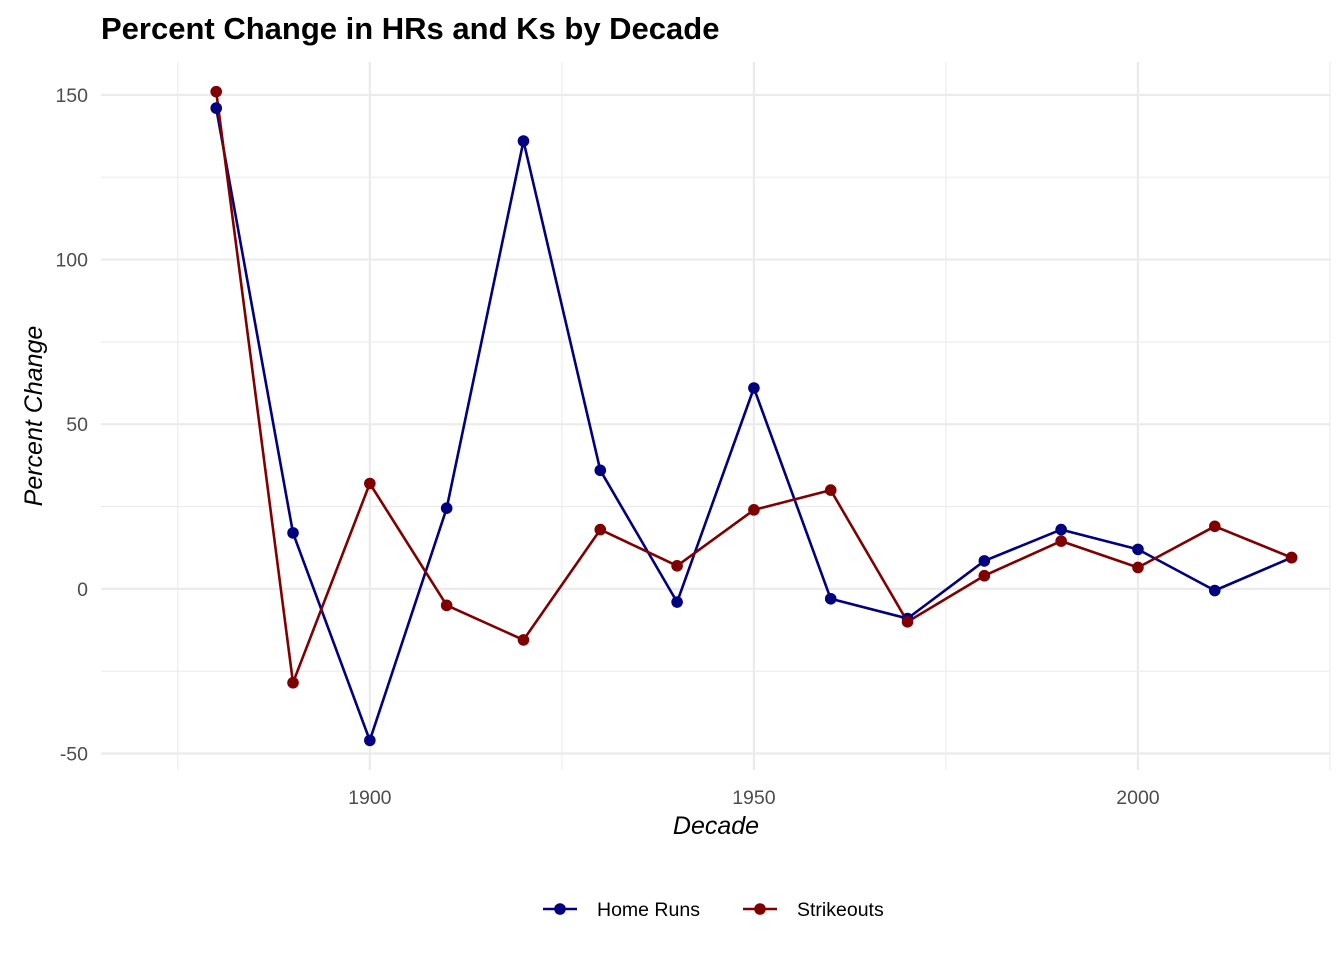 The height and width of the screenshot is (960, 1344). I want to click on y-tick-label: 100, so click(71, 261).